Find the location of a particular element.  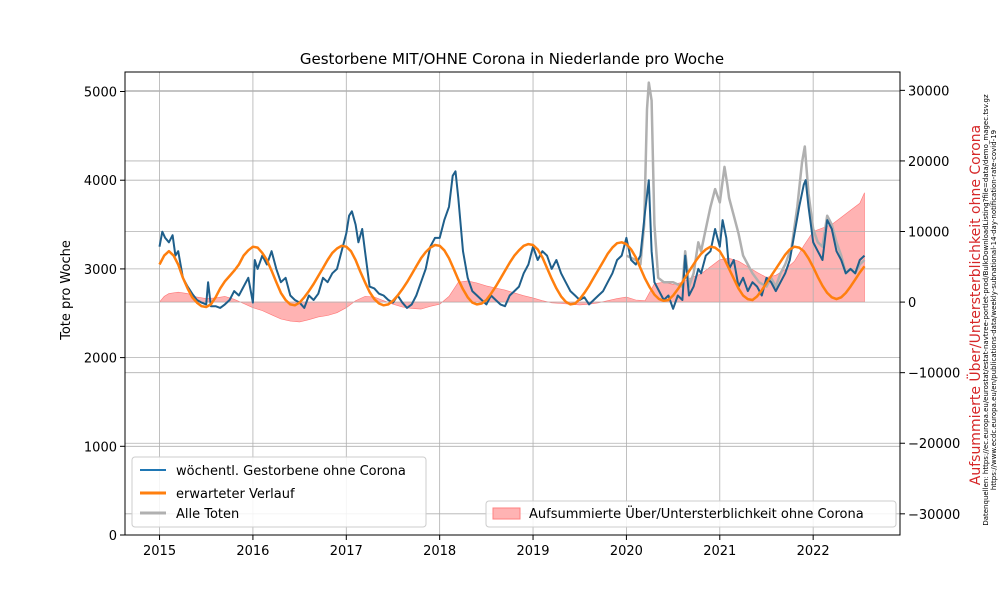

x-tick-label: 2016 is located at coordinates (252, 551).